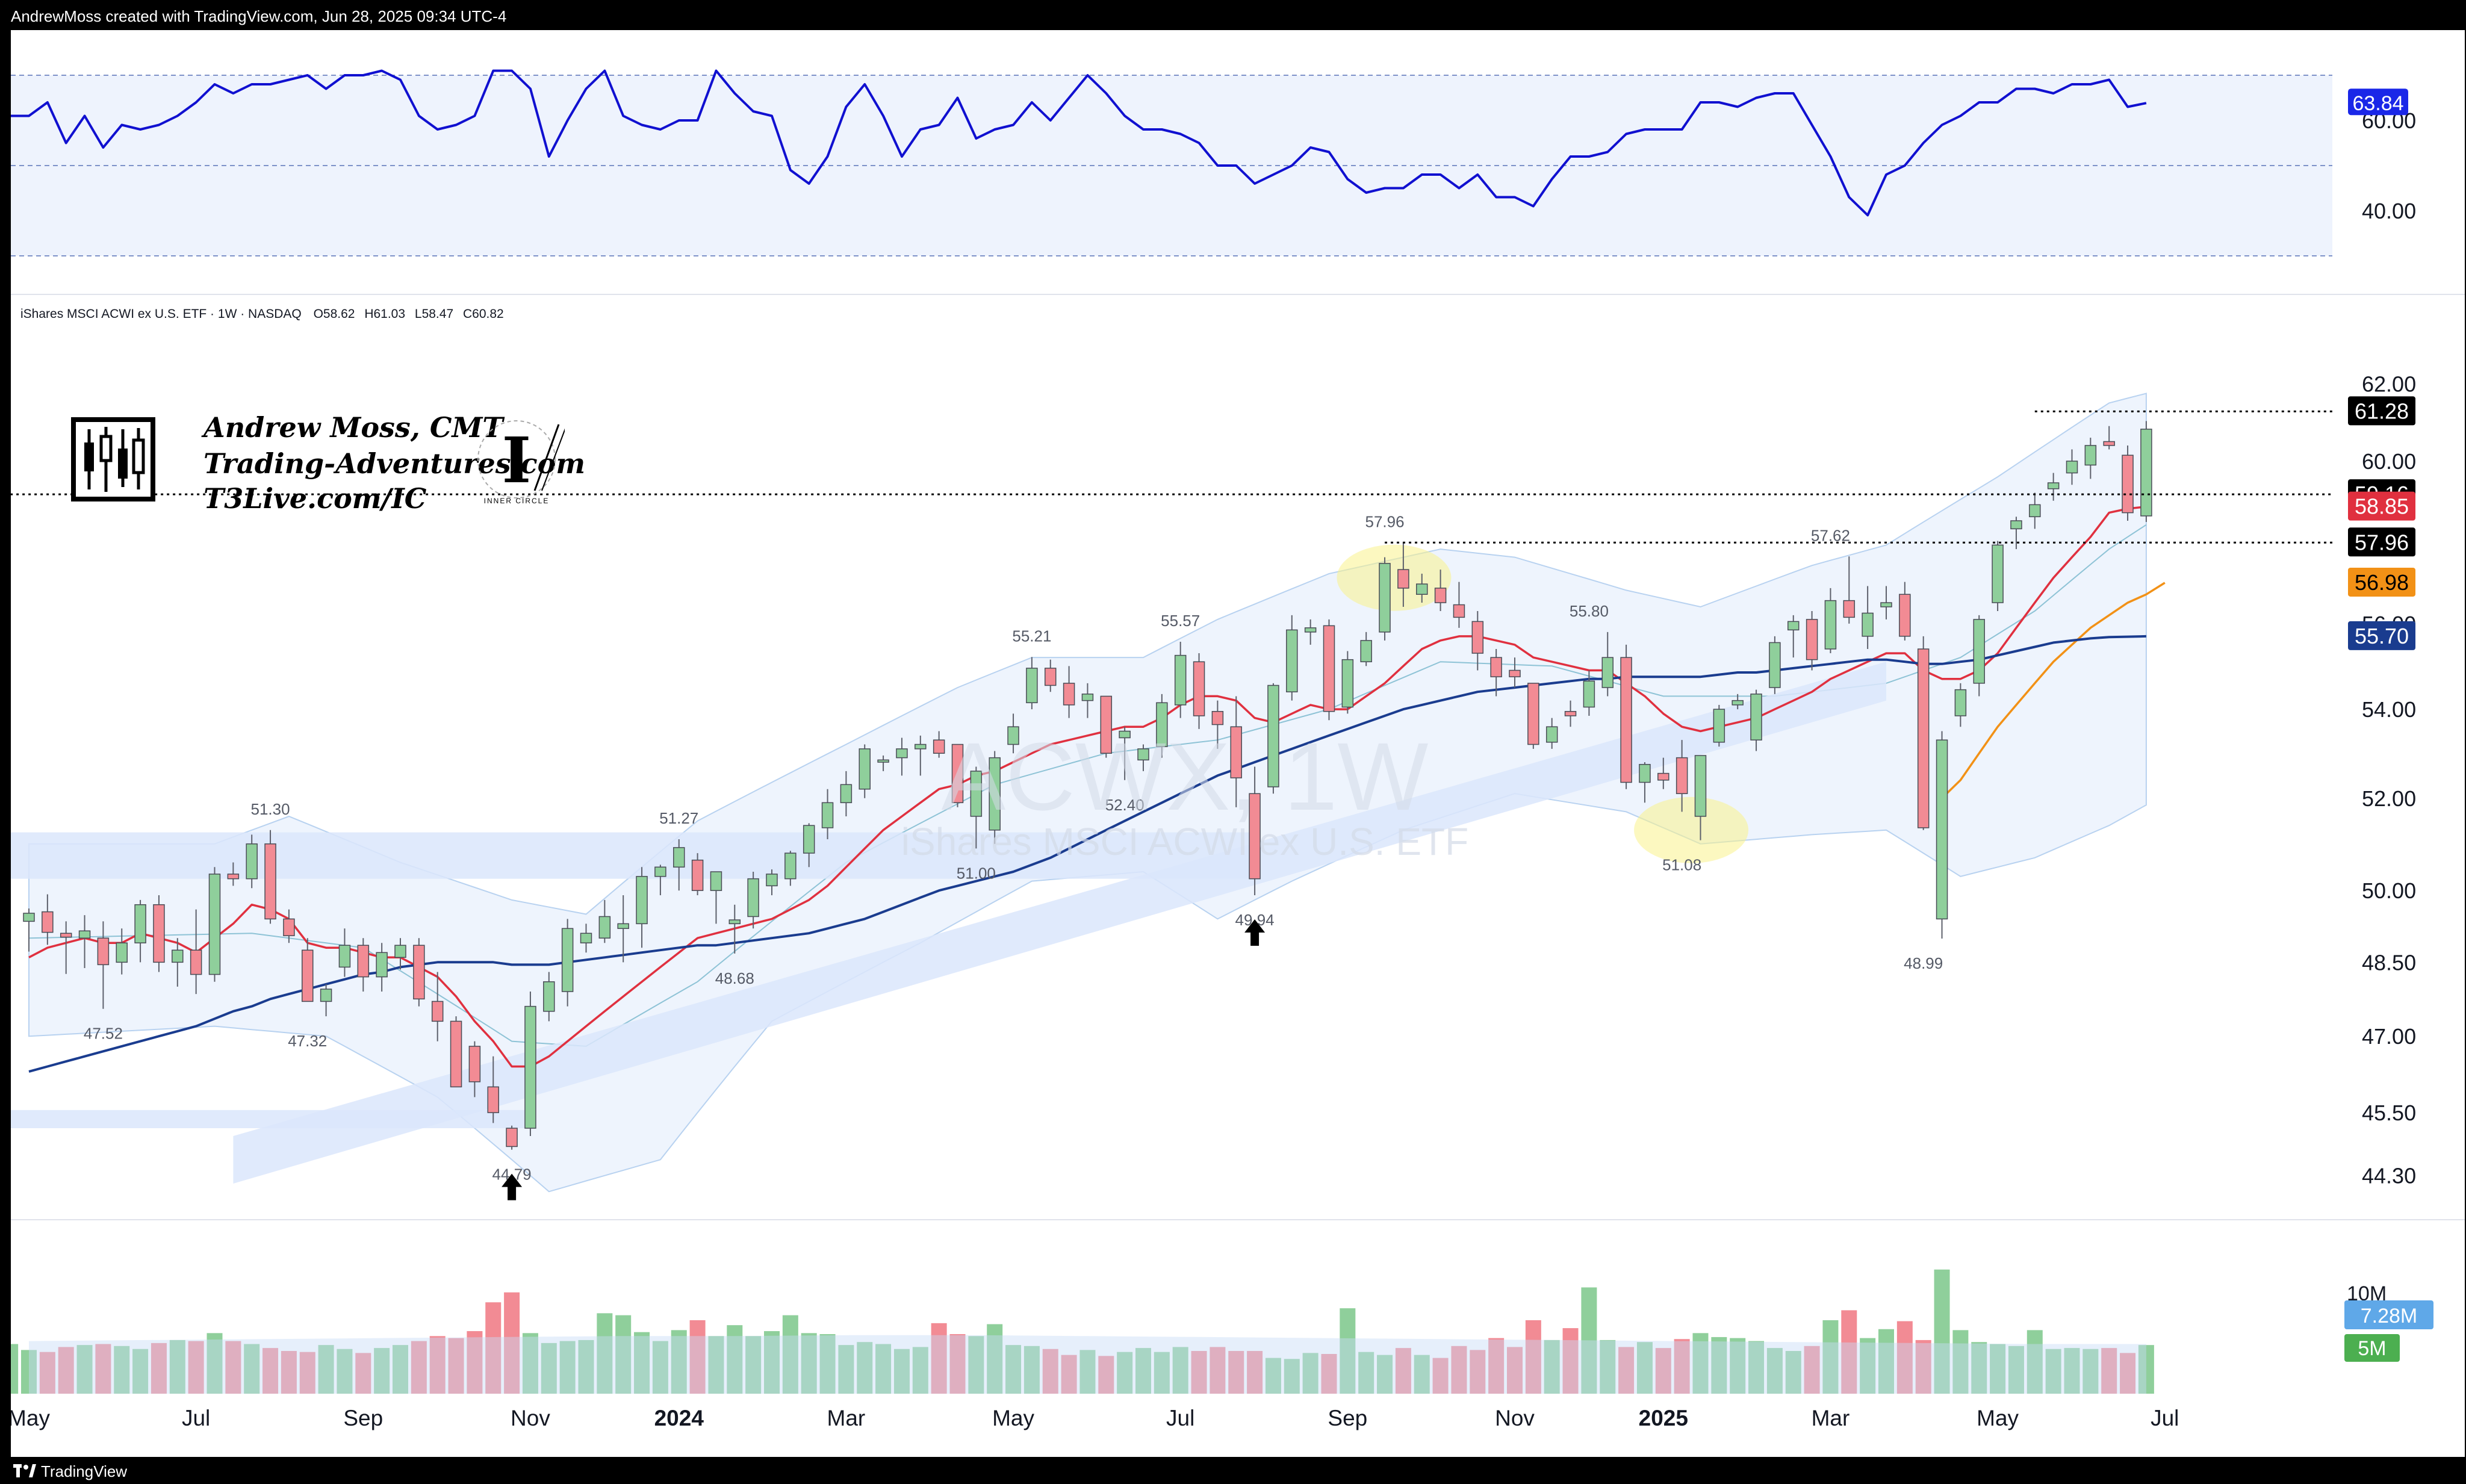 Image resolution: width=2466 pixels, height=1484 pixels. What do you see at coordinates (1082, 1331) in the screenshot?
I see `volume-pane` at bounding box center [1082, 1331].